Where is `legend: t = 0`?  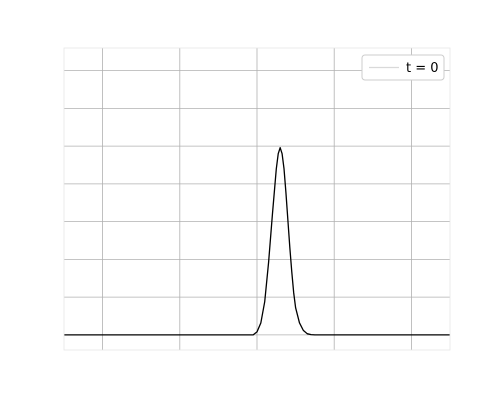
legend: t = 0 is located at coordinates (403, 67).